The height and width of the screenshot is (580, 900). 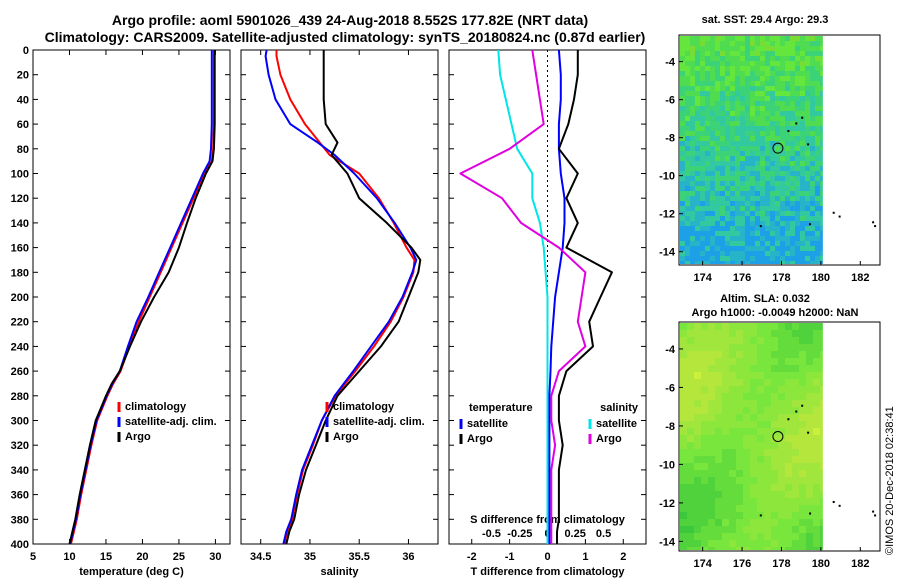 What do you see at coordinates (875, 515) in the screenshot?
I see `island-dot` at bounding box center [875, 515].